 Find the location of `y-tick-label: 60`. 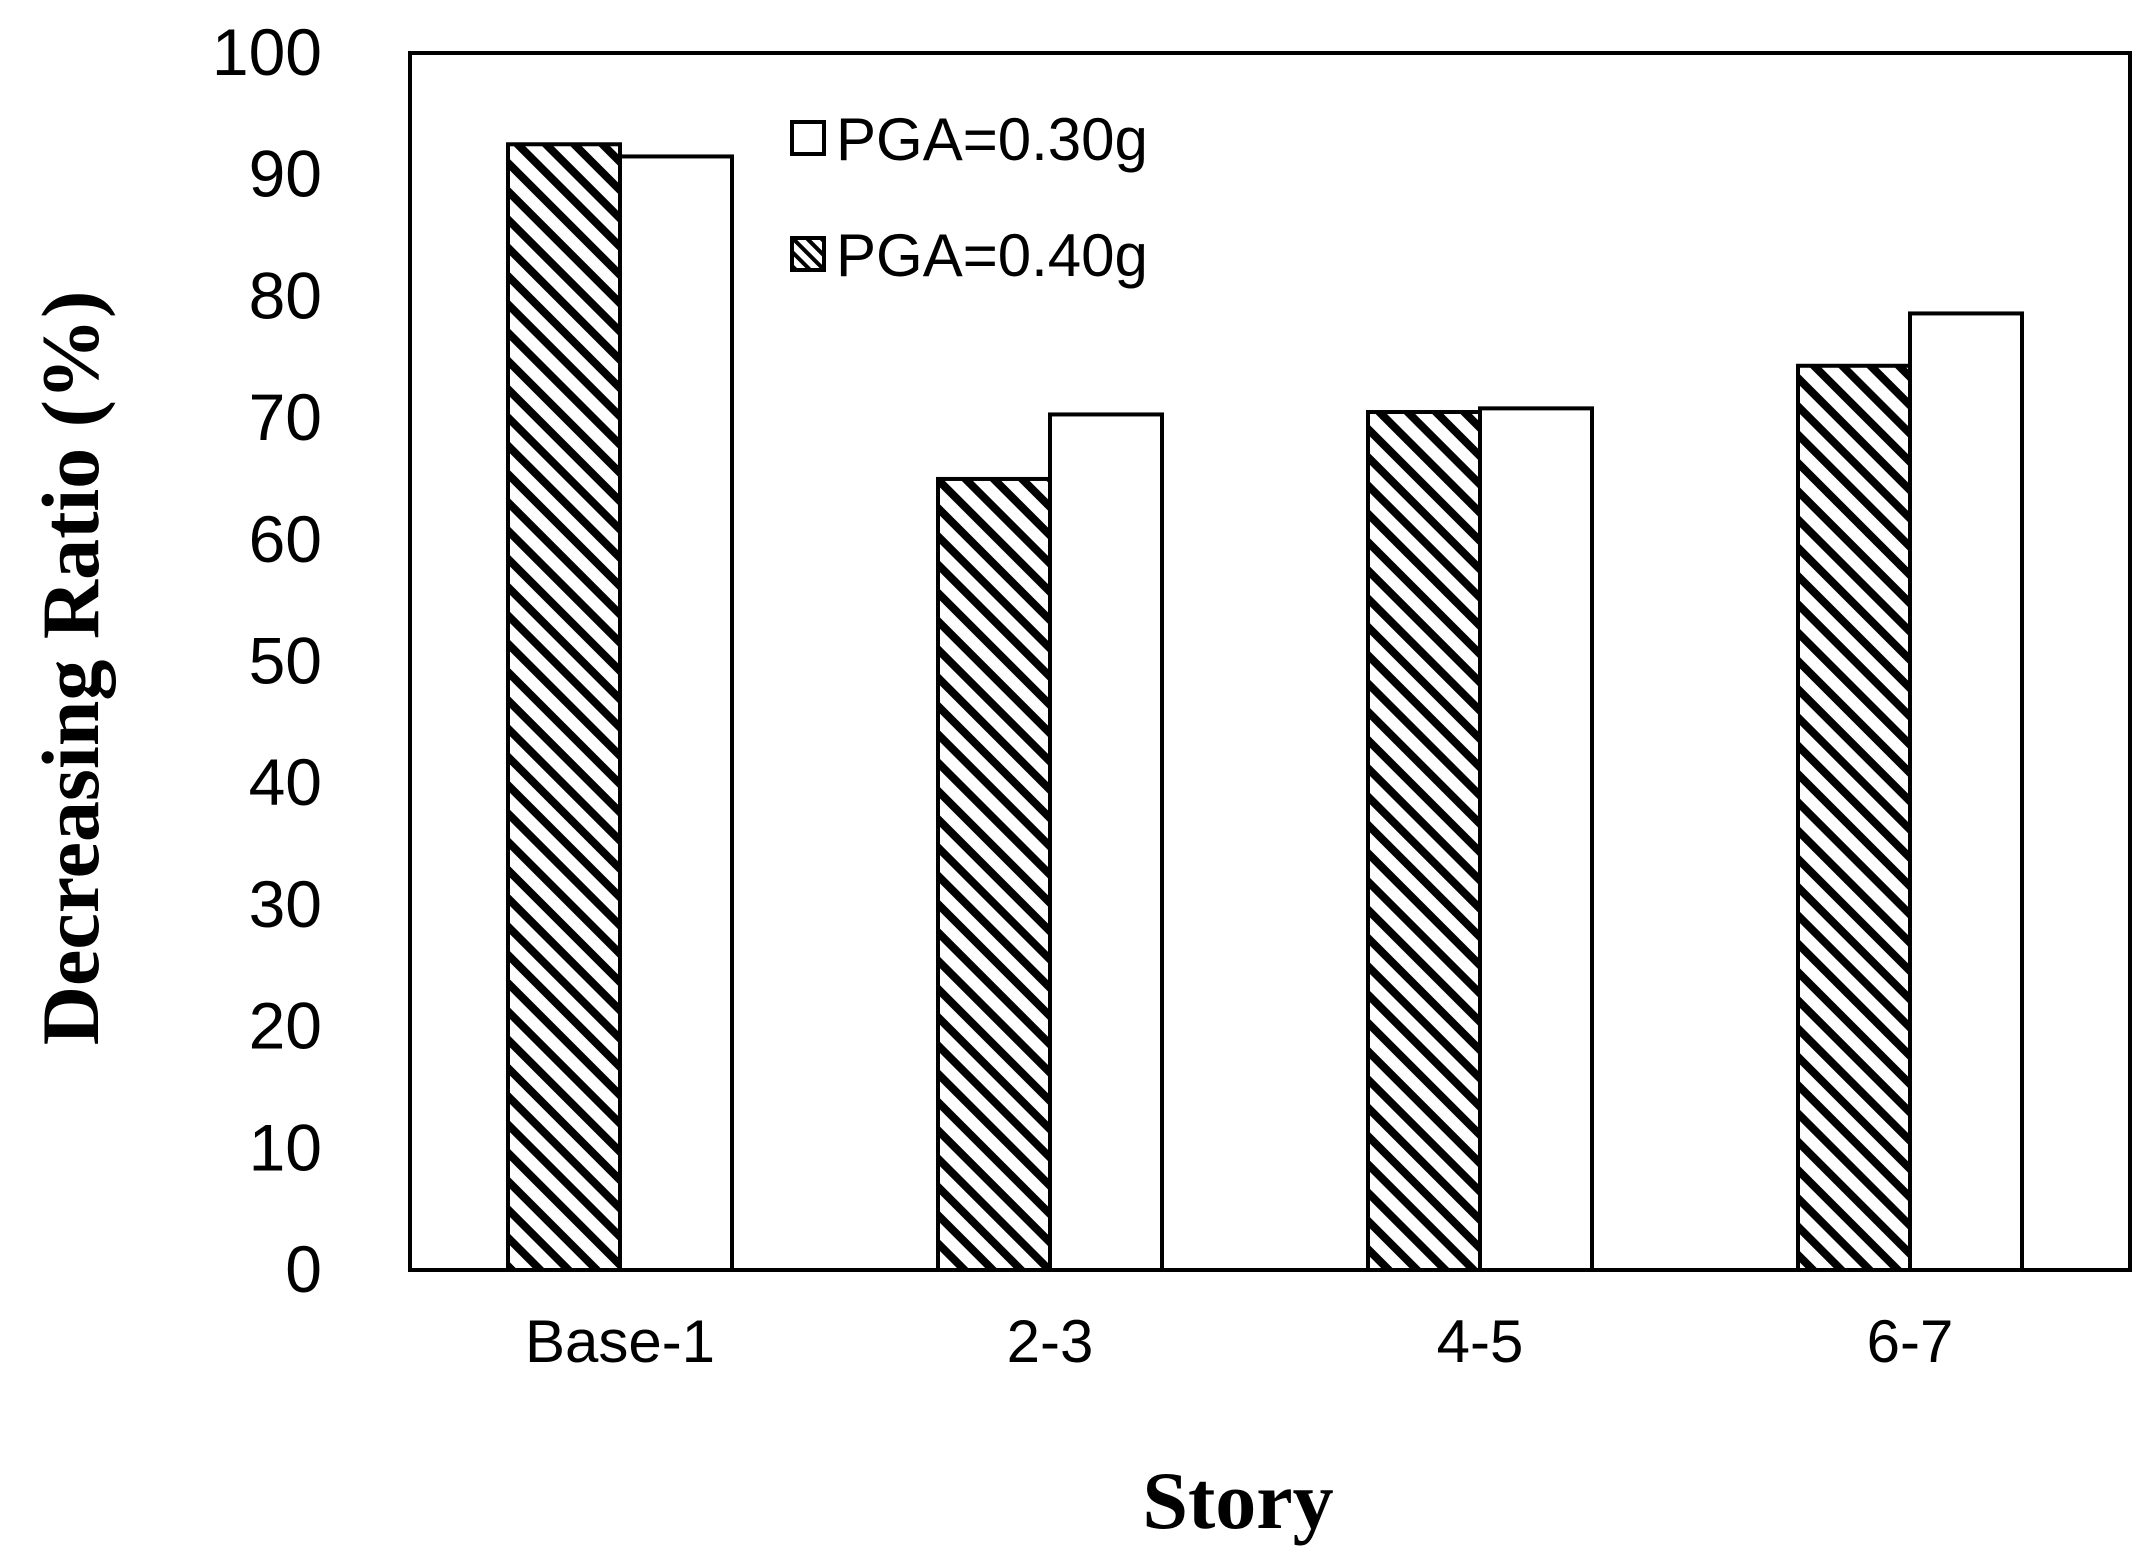

y-tick-label: 60 is located at coordinates (285, 539).